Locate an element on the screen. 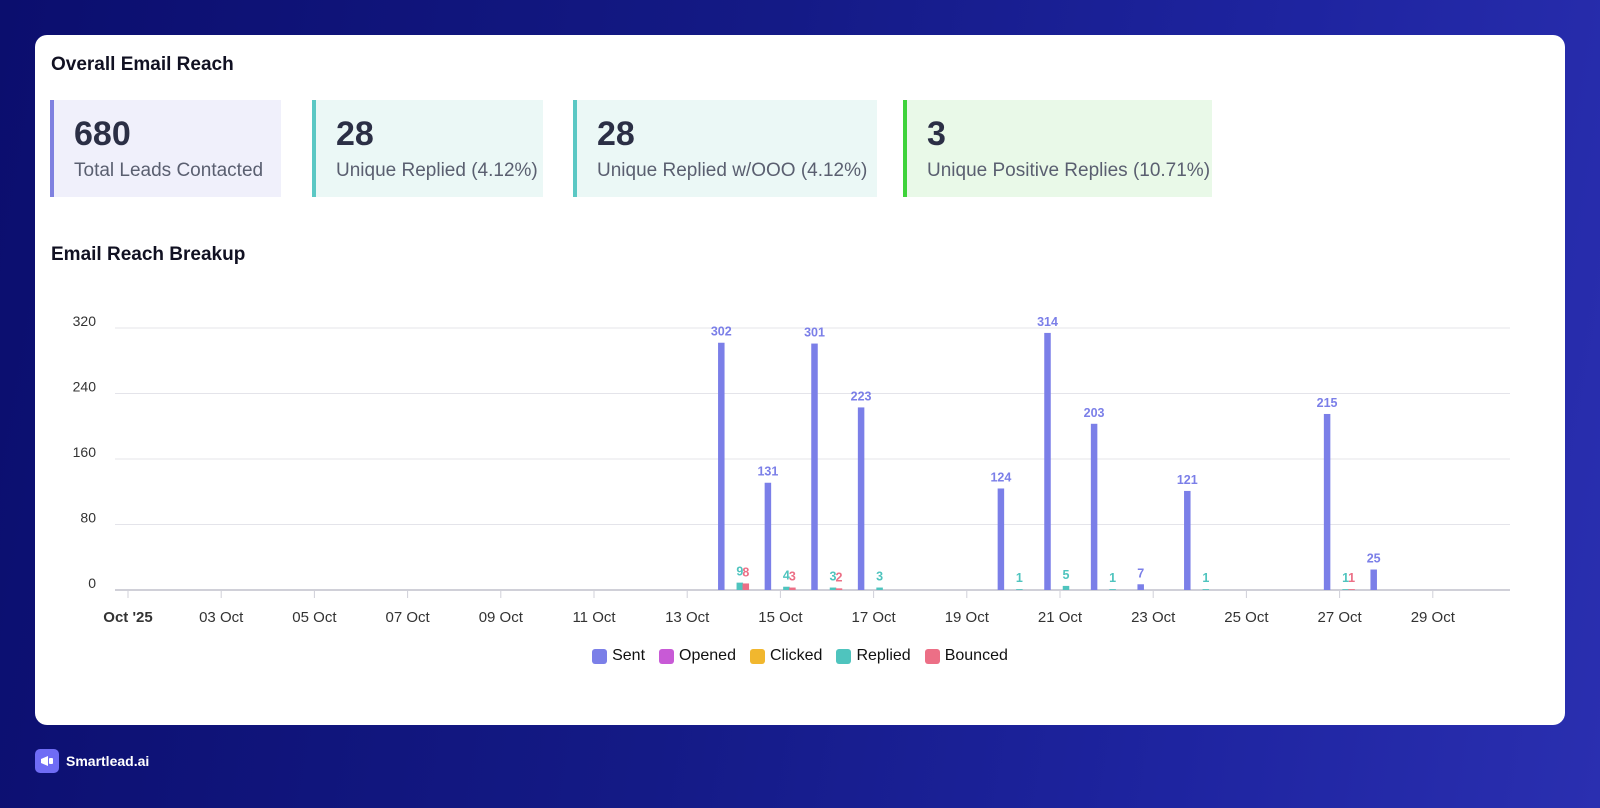 Image resolution: width=1600 pixels, height=808 pixels. data-label-sent: 302 is located at coordinates (721, 332).